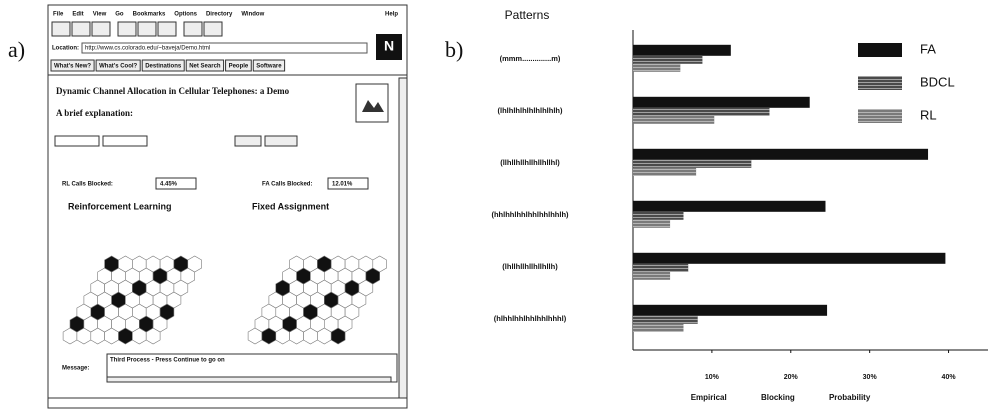  Describe the element at coordinates (530, 110) in the screenshot. I see `category-label: (lhlhlhlhlhlhlhlhlh)` at that location.